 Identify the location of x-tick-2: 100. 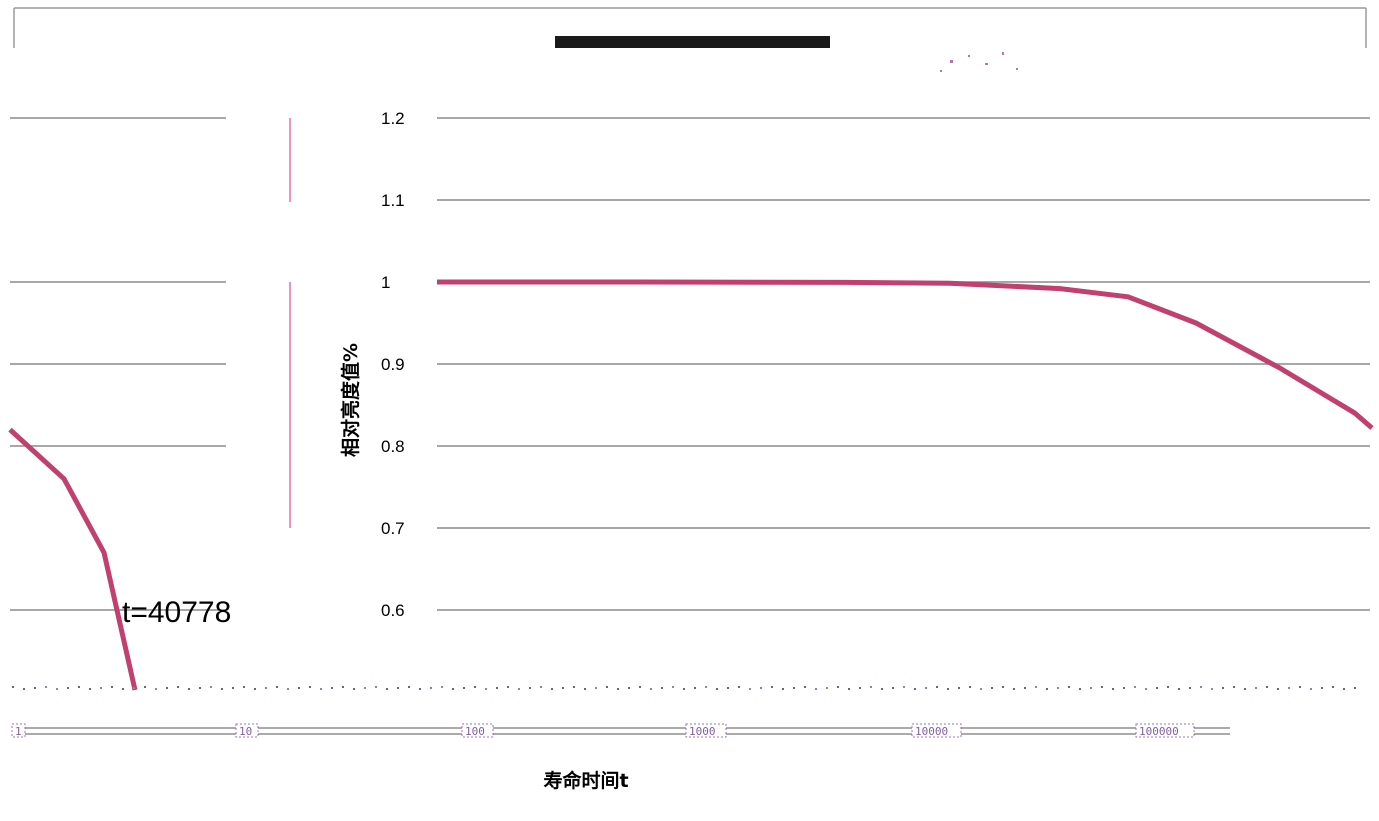
(573, 730).